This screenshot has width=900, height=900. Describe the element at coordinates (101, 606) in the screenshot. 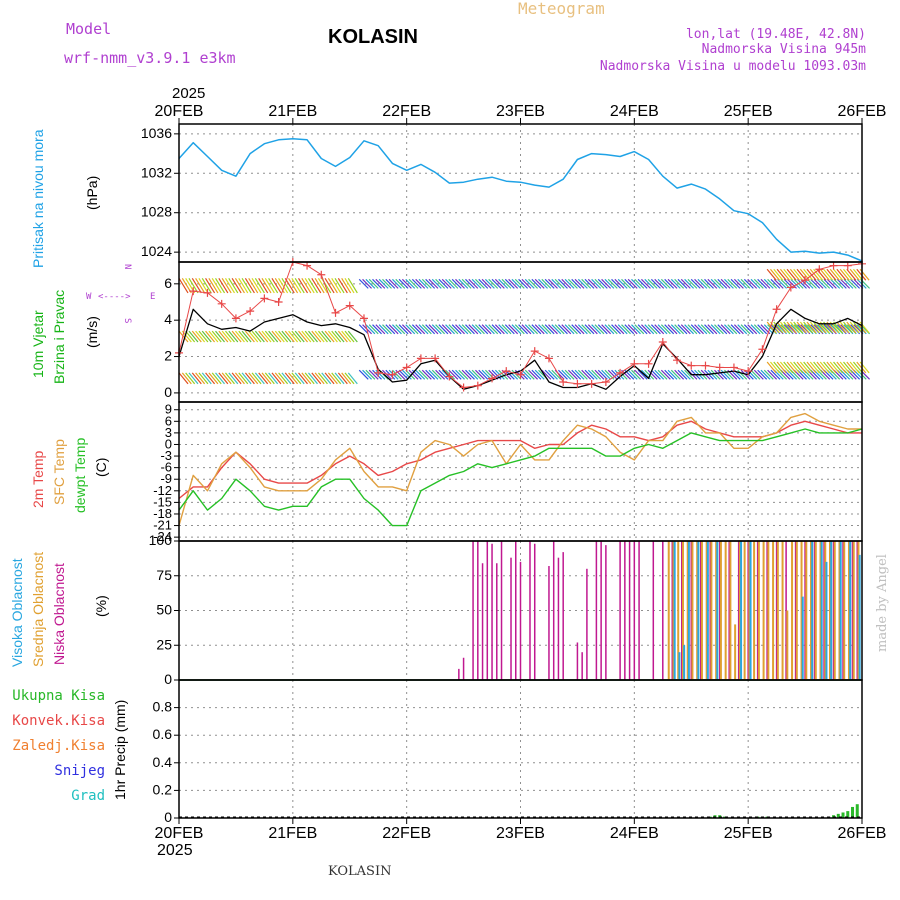

I see `cloud-units: (%)` at that location.